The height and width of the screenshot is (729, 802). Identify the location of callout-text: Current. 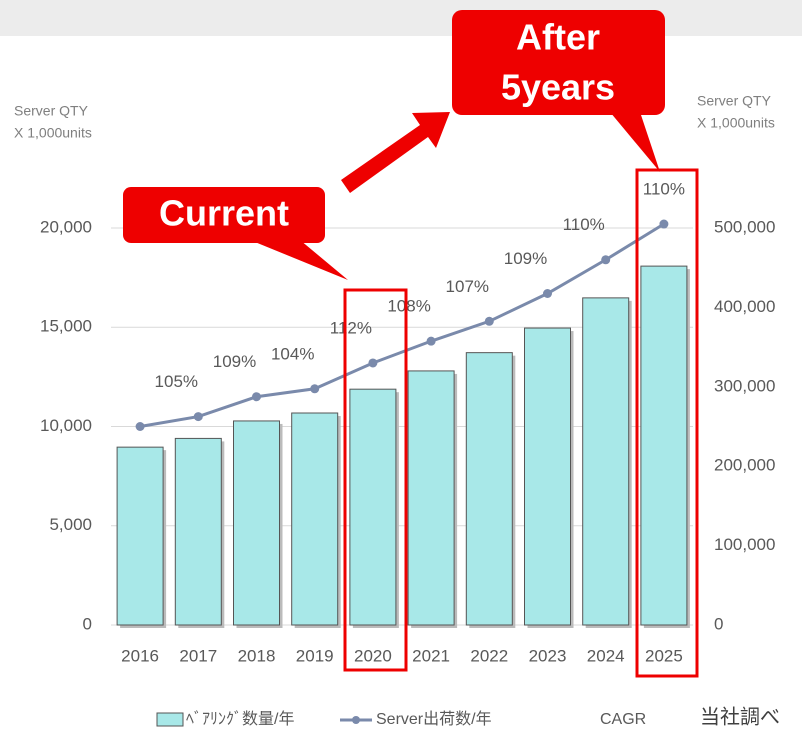
(224, 213).